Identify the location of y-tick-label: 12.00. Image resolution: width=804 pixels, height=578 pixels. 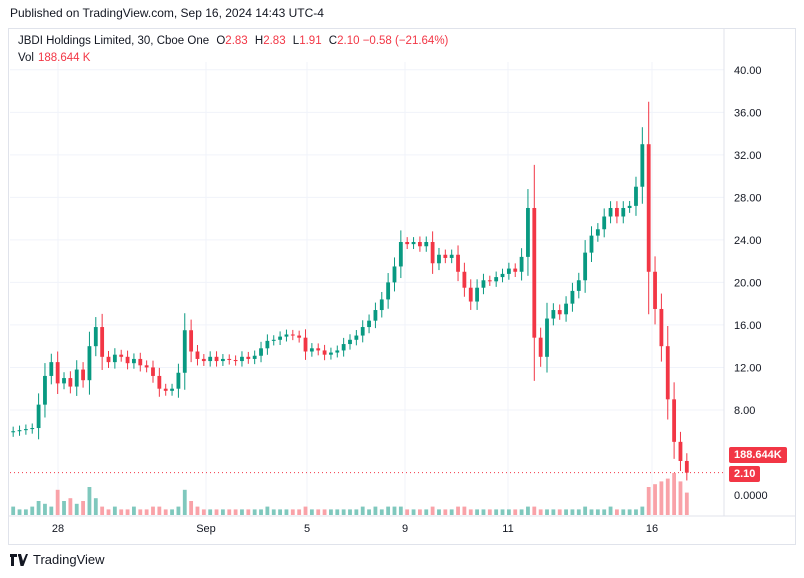
(748, 368).